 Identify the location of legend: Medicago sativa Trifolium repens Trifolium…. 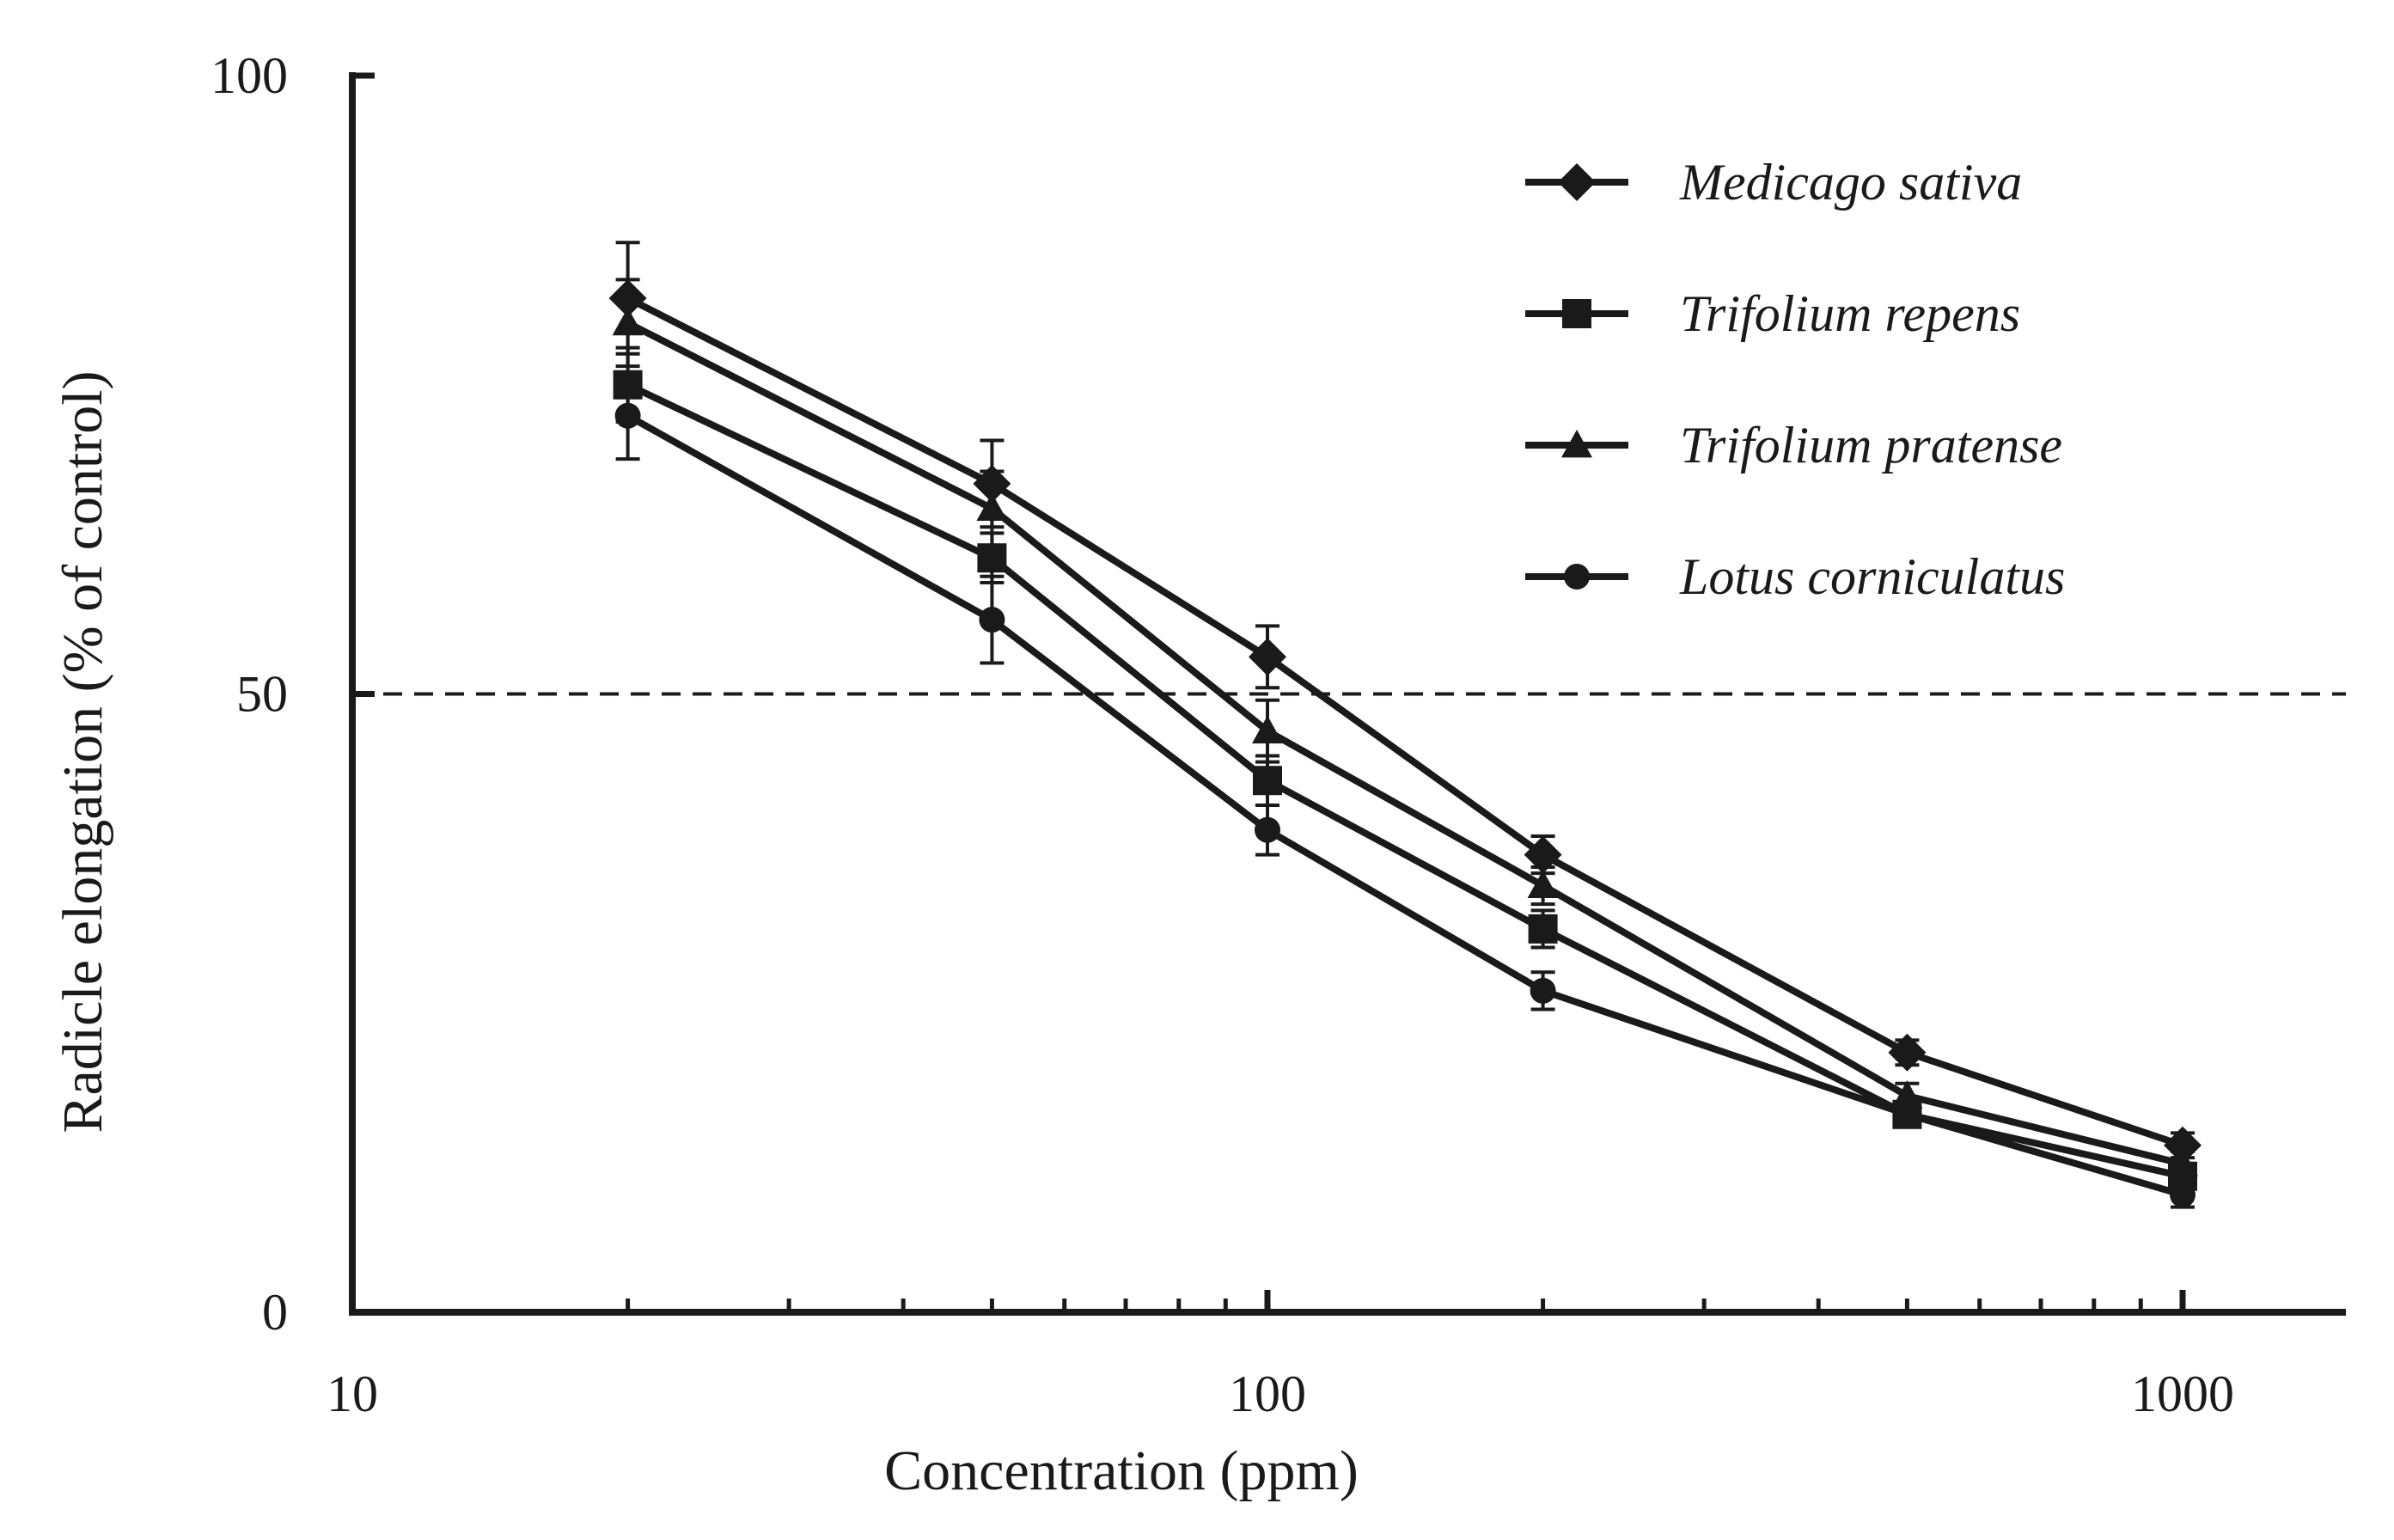
(1795, 379).